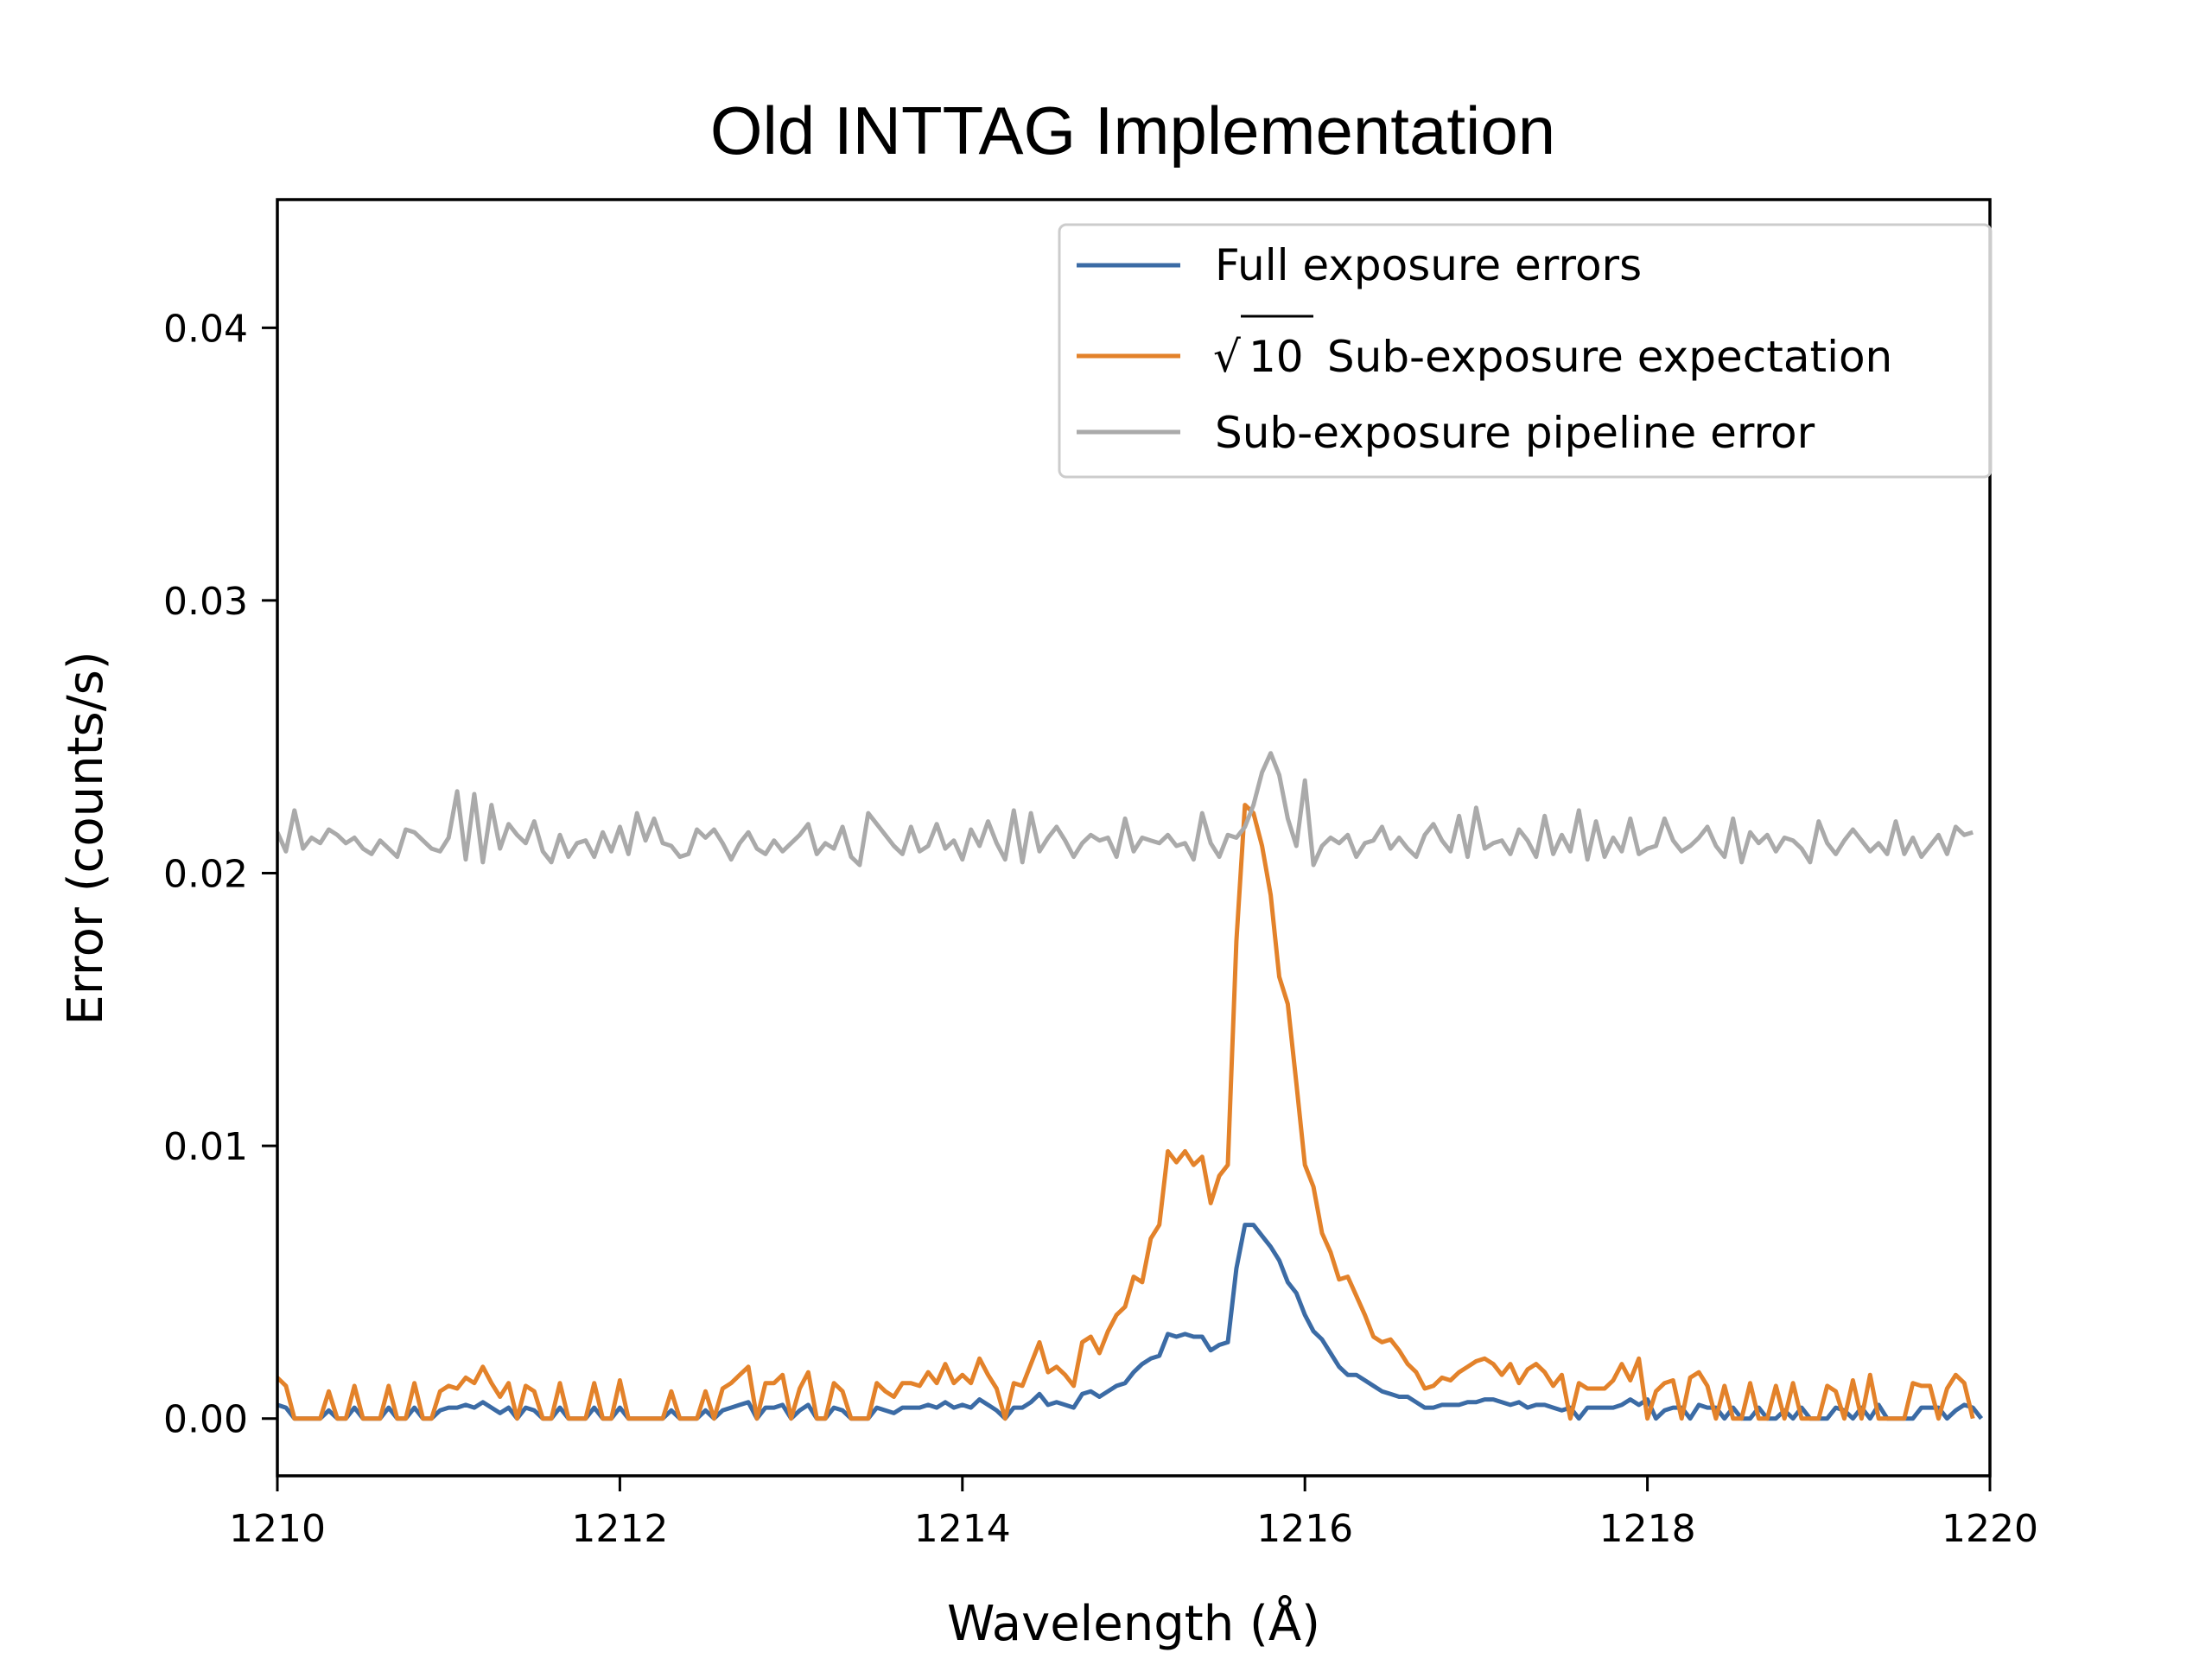 This screenshot has height=1659, width=2212. What do you see at coordinates (86, 838) in the screenshot?
I see `y-axis-label: Error (counts/s)` at bounding box center [86, 838].